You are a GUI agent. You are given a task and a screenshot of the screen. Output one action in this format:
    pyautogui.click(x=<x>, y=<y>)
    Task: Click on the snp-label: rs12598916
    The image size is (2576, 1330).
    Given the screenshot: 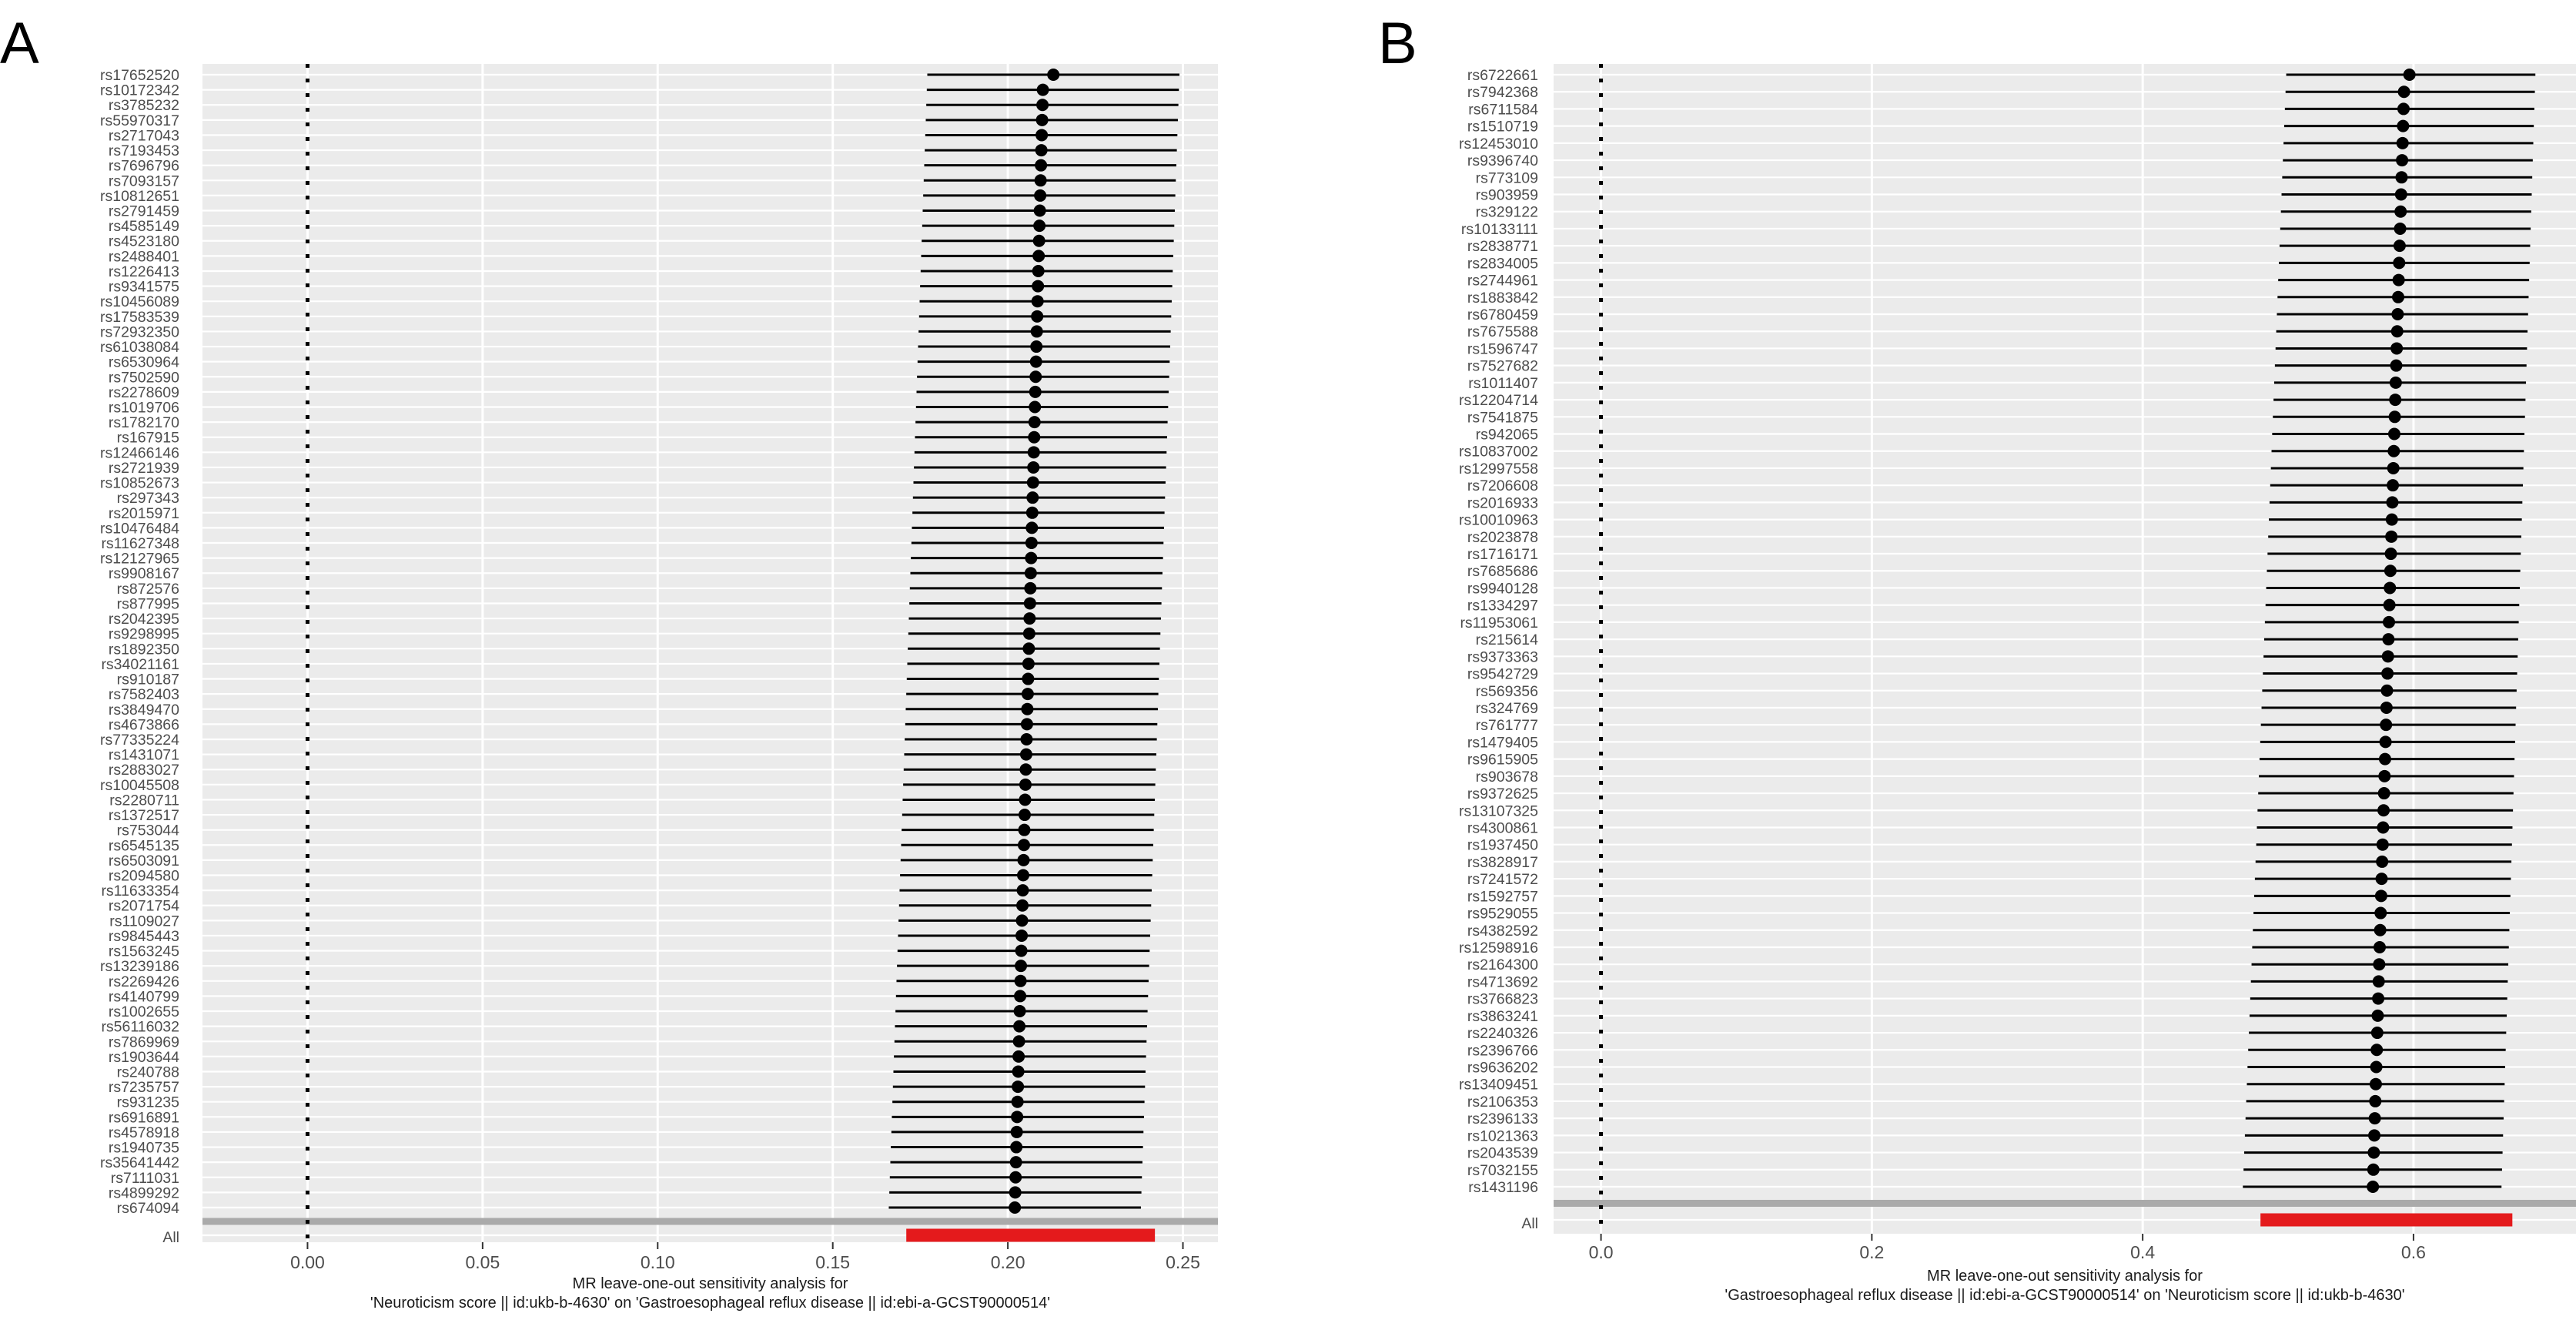 What is the action you would take?
    pyautogui.click(x=1498, y=948)
    